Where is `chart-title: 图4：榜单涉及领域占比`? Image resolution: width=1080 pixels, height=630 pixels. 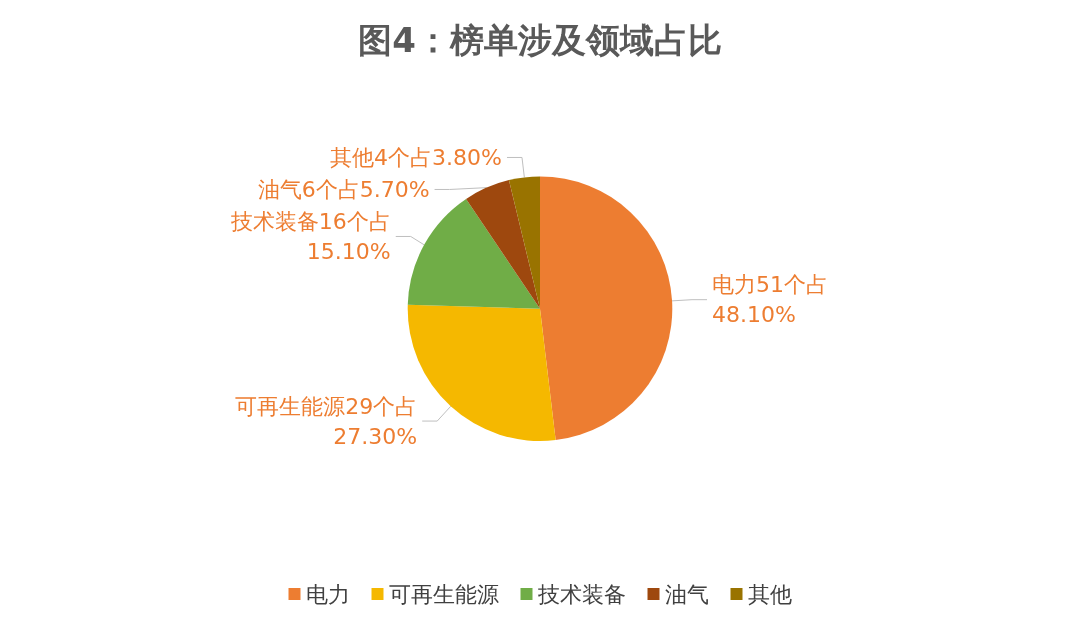 chart-title: 图4：榜单涉及领域占比 is located at coordinates (540, 40).